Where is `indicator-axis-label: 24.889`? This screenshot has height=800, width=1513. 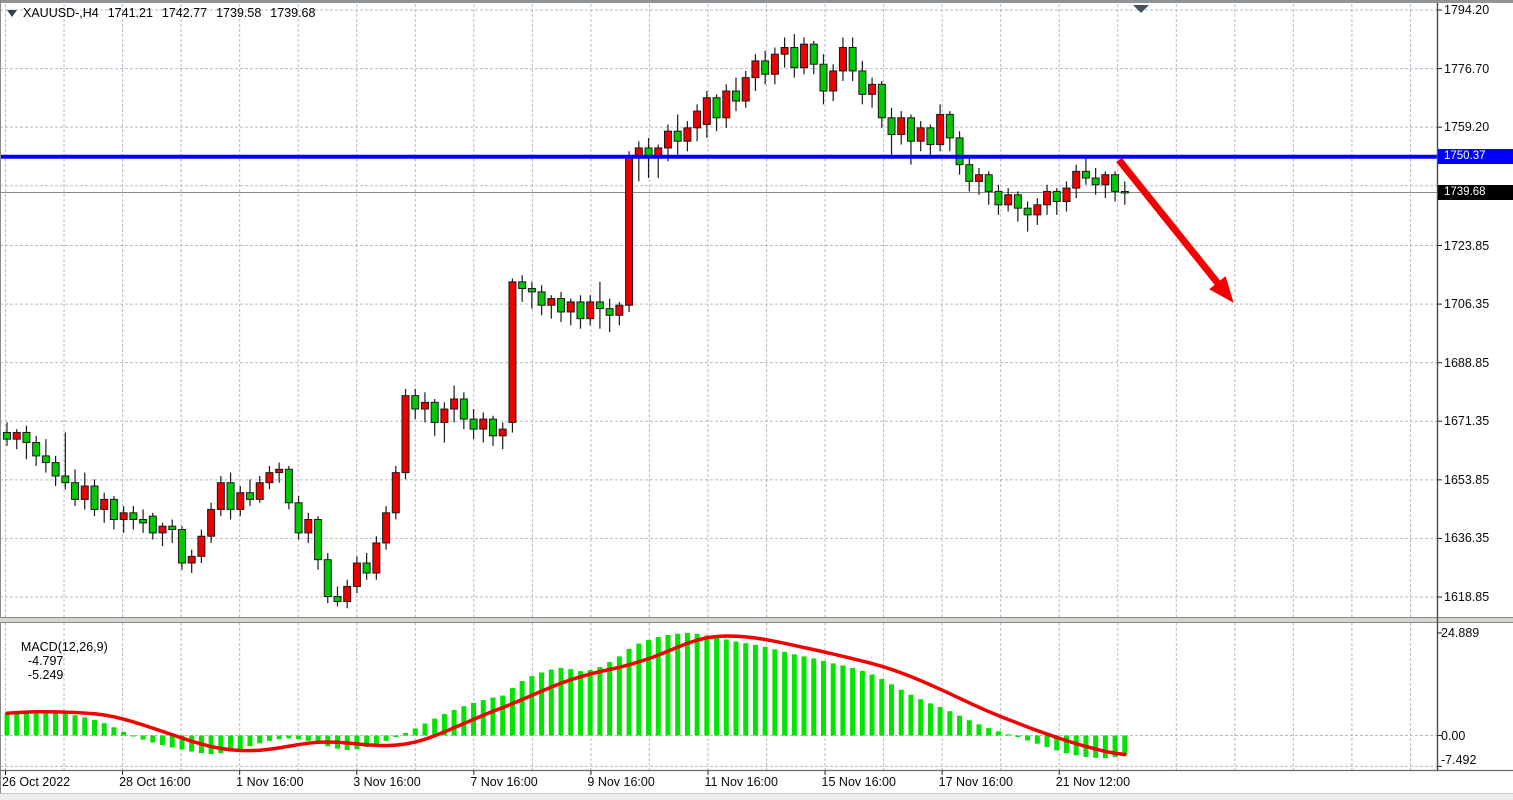 indicator-axis-label: 24.889 is located at coordinates (1460, 633).